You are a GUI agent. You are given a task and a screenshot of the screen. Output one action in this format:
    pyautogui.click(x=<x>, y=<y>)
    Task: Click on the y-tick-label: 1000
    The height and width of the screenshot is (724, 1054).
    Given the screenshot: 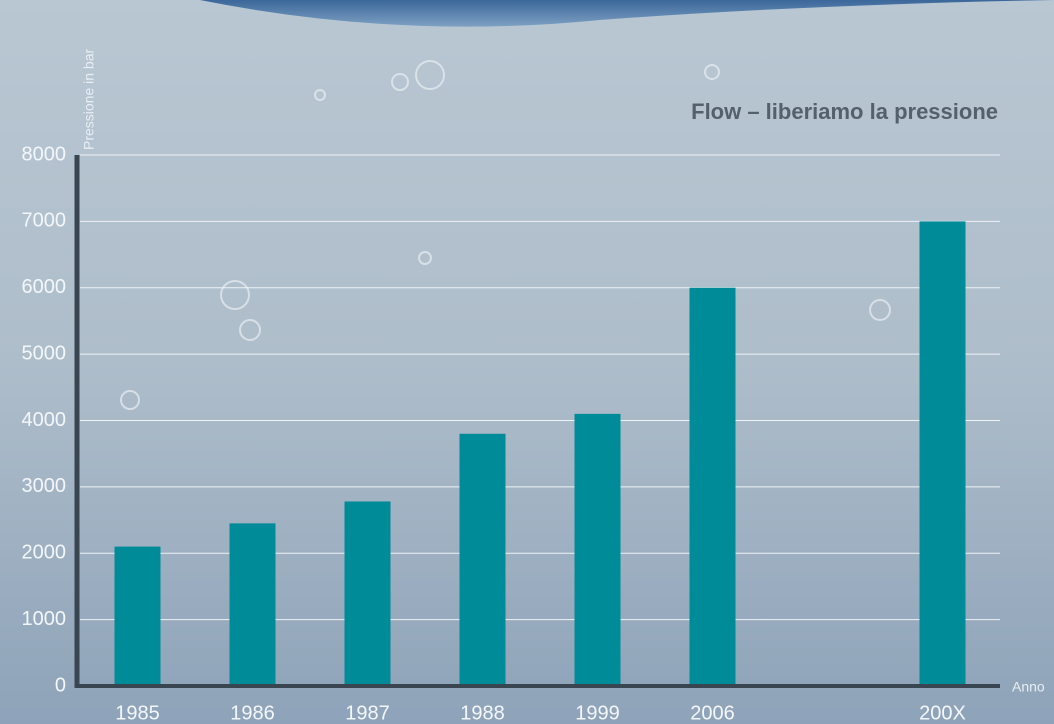 What is the action you would take?
    pyautogui.click(x=44, y=619)
    